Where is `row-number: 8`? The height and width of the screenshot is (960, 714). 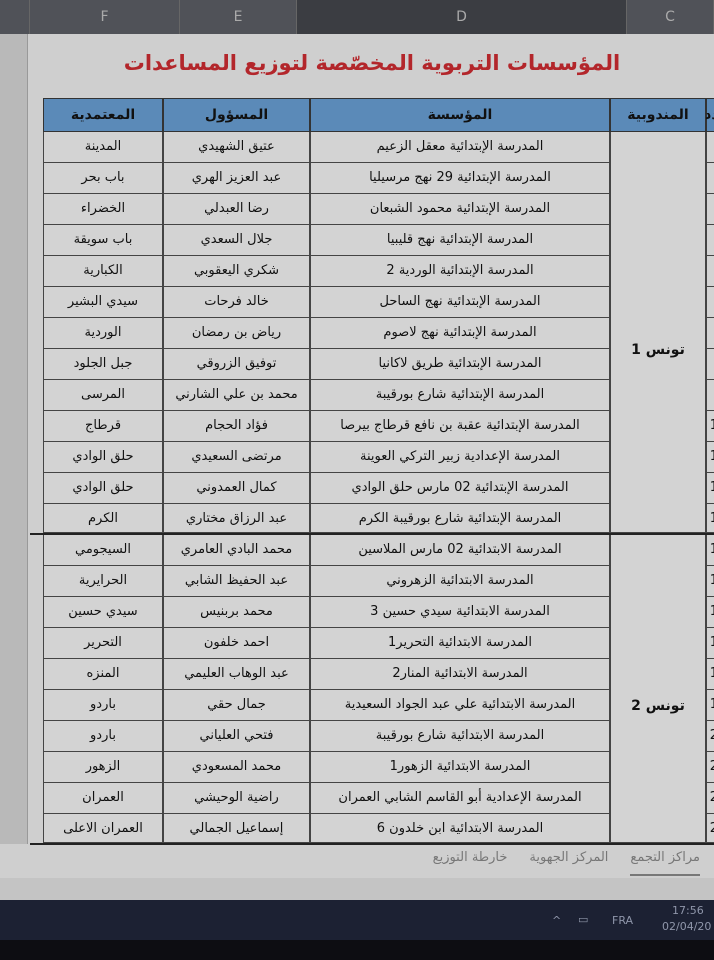 row-number: 8 is located at coordinates (710, 364).